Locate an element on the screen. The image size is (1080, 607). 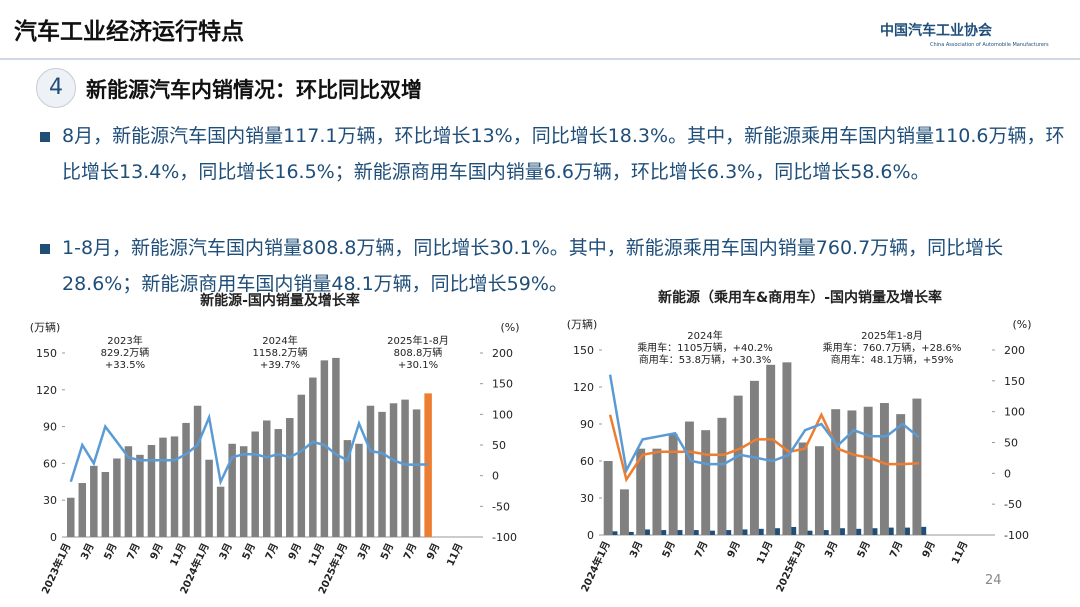
y-tick-label: 0 is located at coordinates (53, 537).